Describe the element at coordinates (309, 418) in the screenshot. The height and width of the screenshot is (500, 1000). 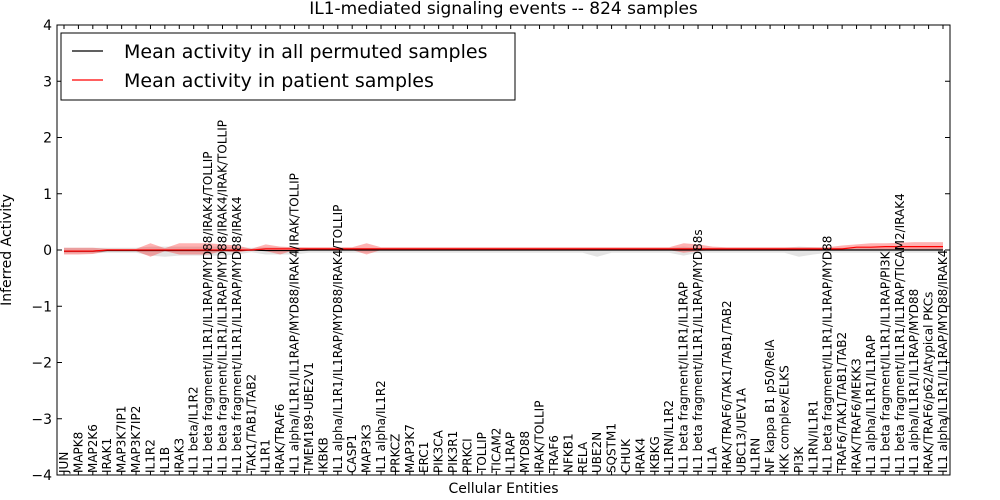
I see `category-label: TMEM189-UBE2V1` at that location.